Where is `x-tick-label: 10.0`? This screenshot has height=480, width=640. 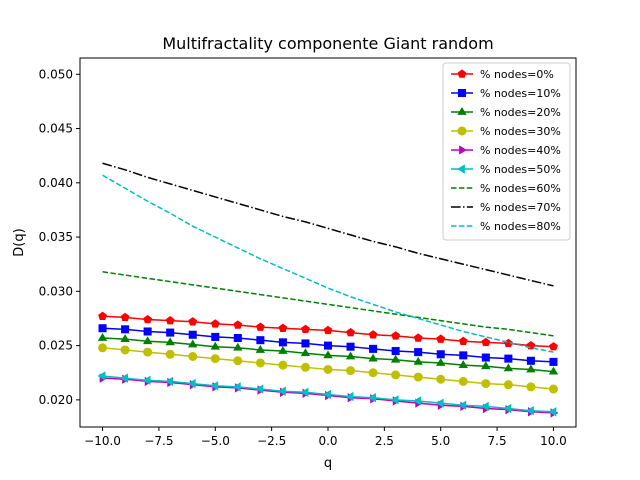
x-tick-label: 10.0 is located at coordinates (553, 441).